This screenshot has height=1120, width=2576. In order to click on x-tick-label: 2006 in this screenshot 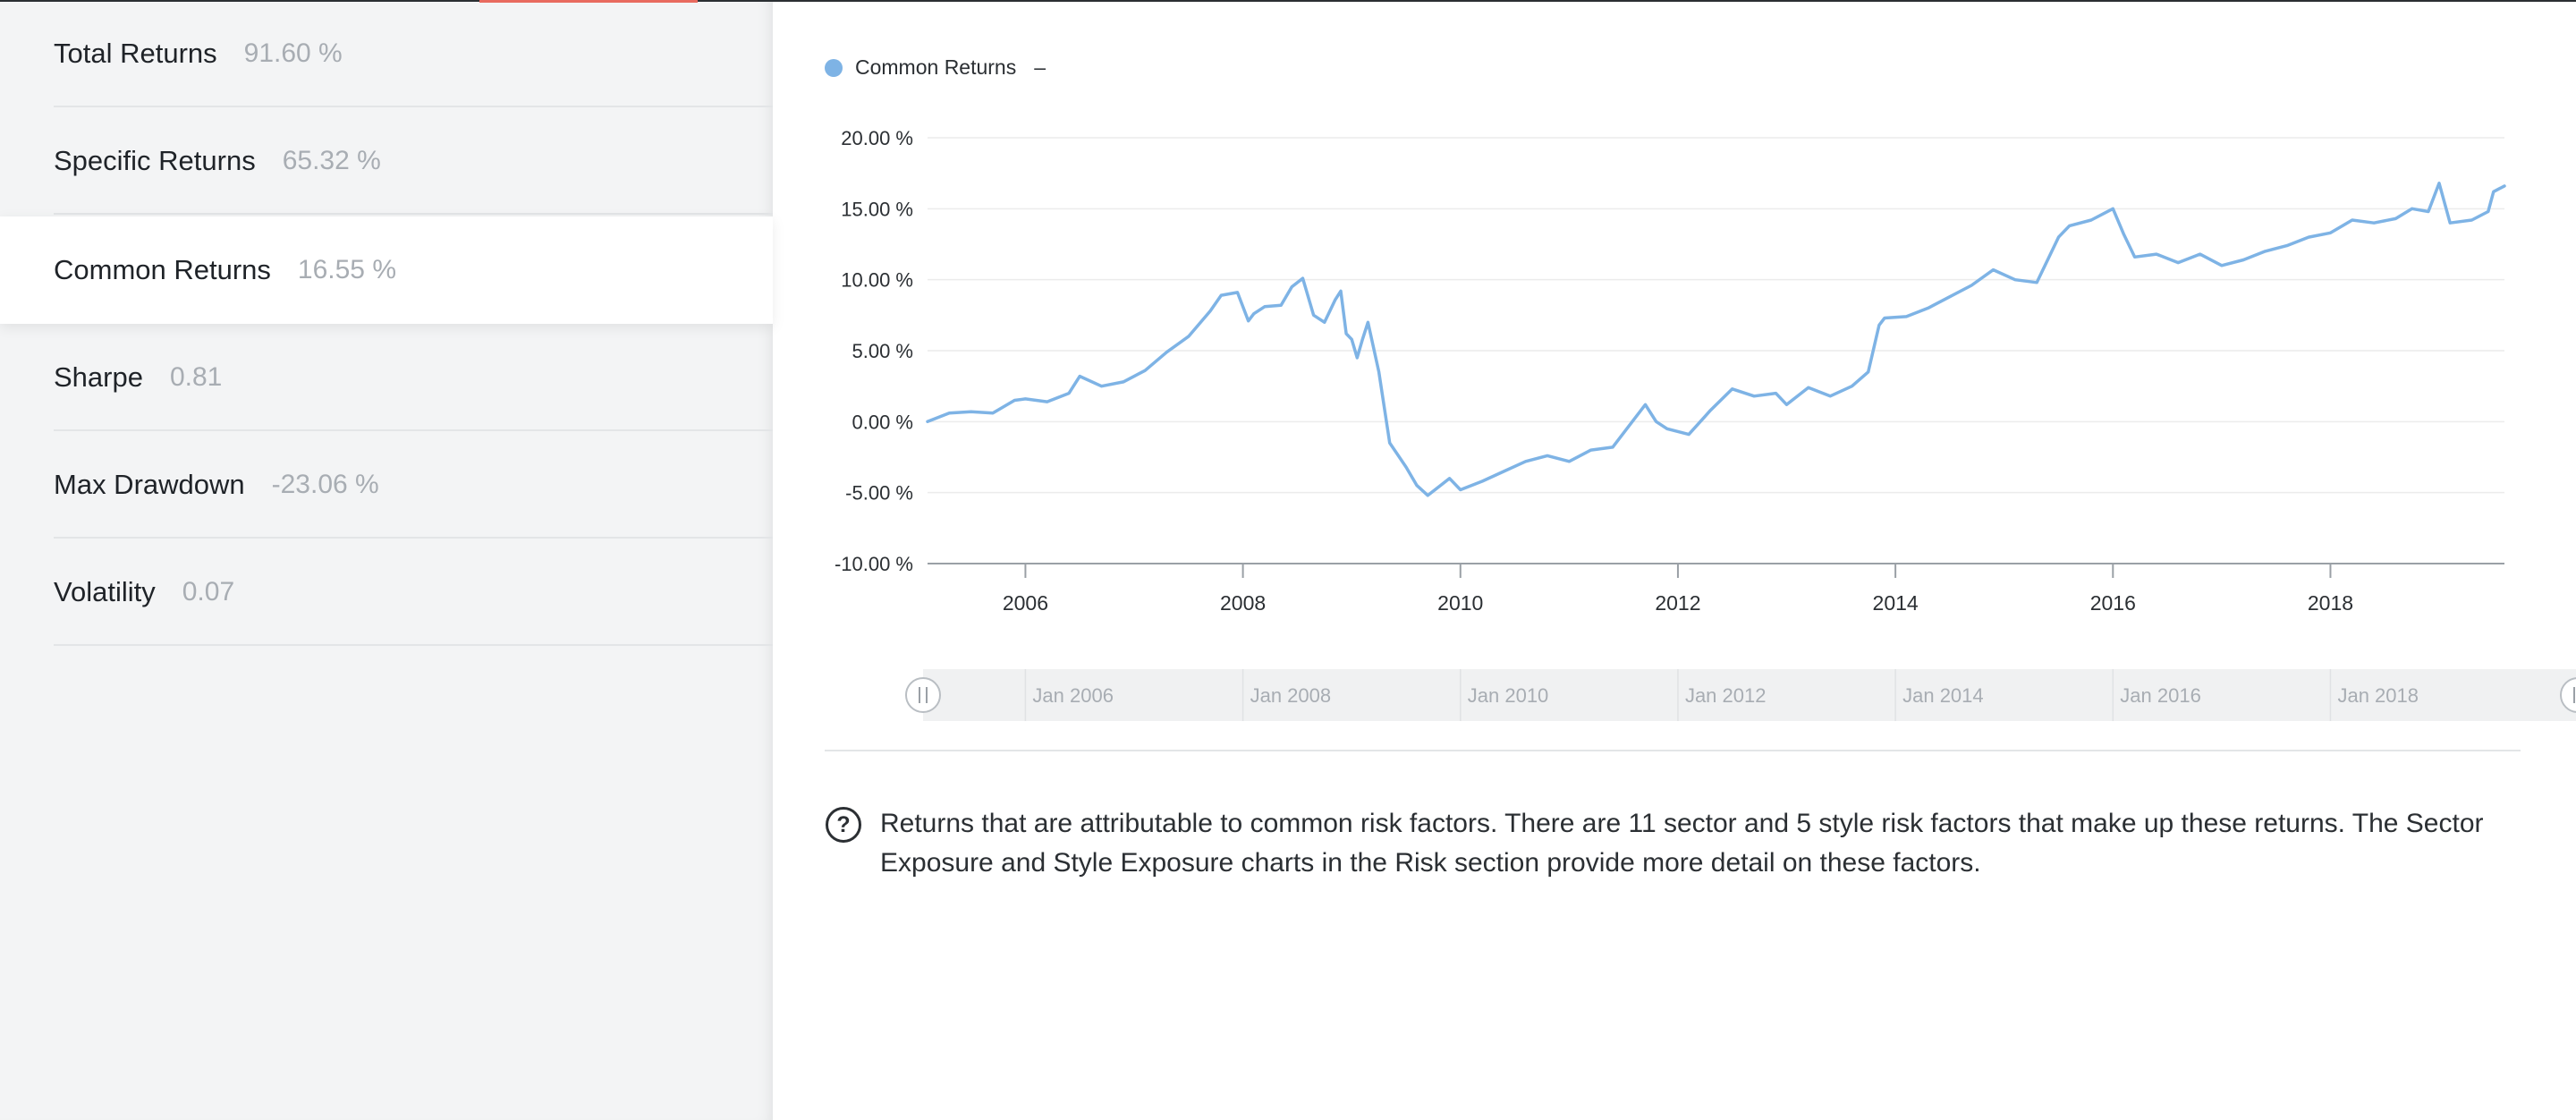, I will do `click(1025, 603)`.